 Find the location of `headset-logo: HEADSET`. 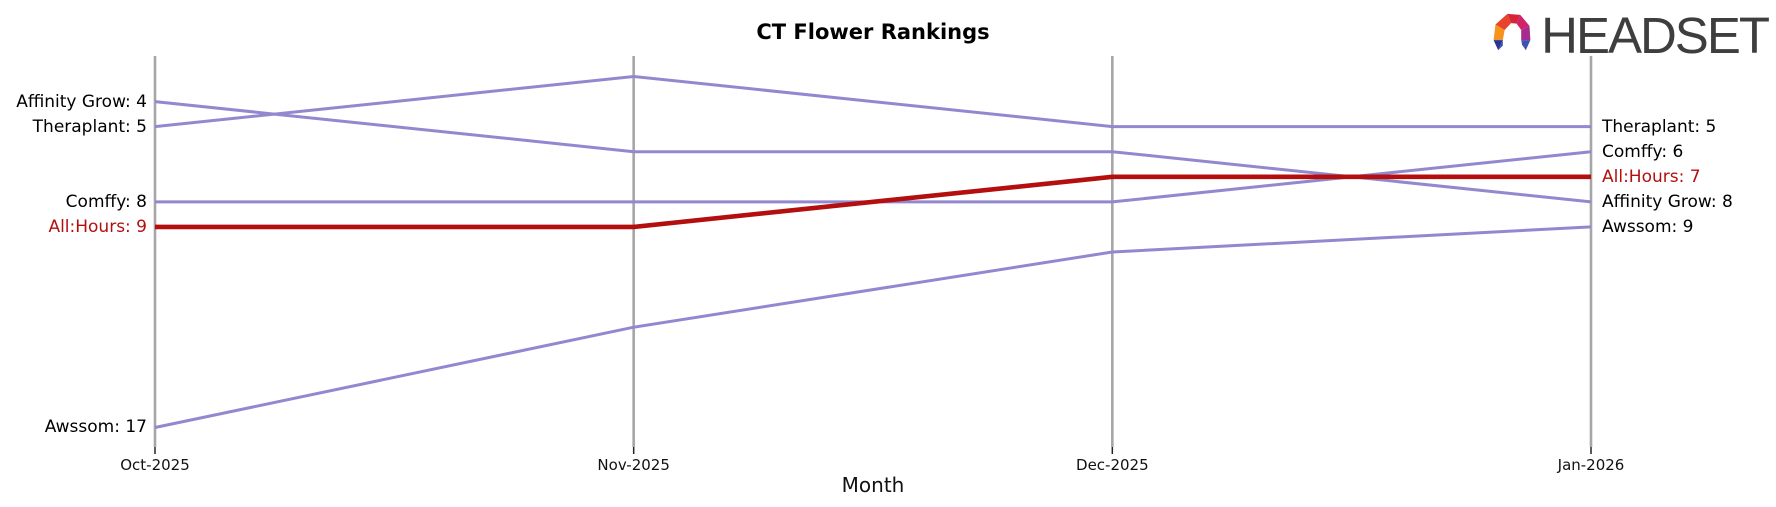

headset-logo: HEADSET is located at coordinates (1629, 35).